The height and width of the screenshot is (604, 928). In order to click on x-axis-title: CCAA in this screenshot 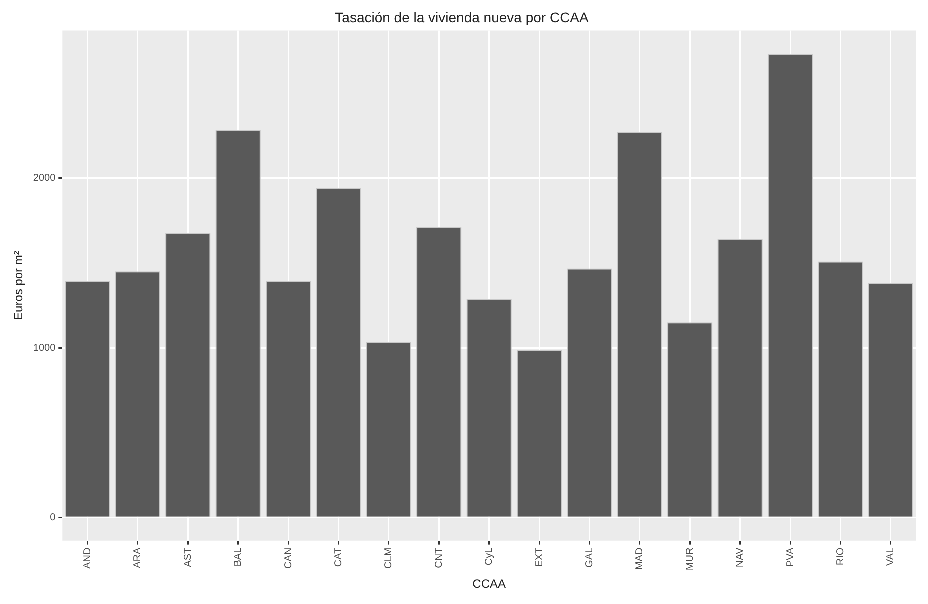, I will do `click(489, 584)`.